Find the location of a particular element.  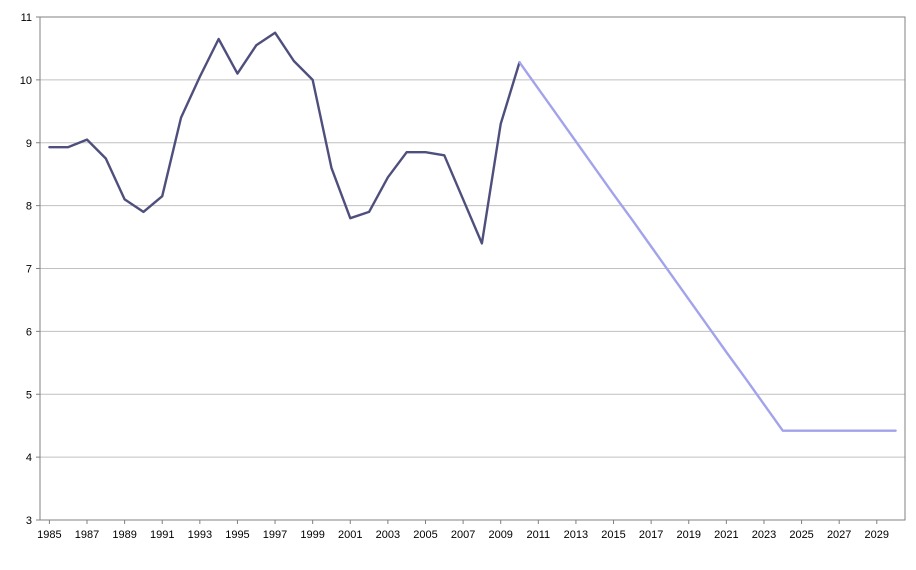

x-tick-label: 1991 is located at coordinates (162, 535).